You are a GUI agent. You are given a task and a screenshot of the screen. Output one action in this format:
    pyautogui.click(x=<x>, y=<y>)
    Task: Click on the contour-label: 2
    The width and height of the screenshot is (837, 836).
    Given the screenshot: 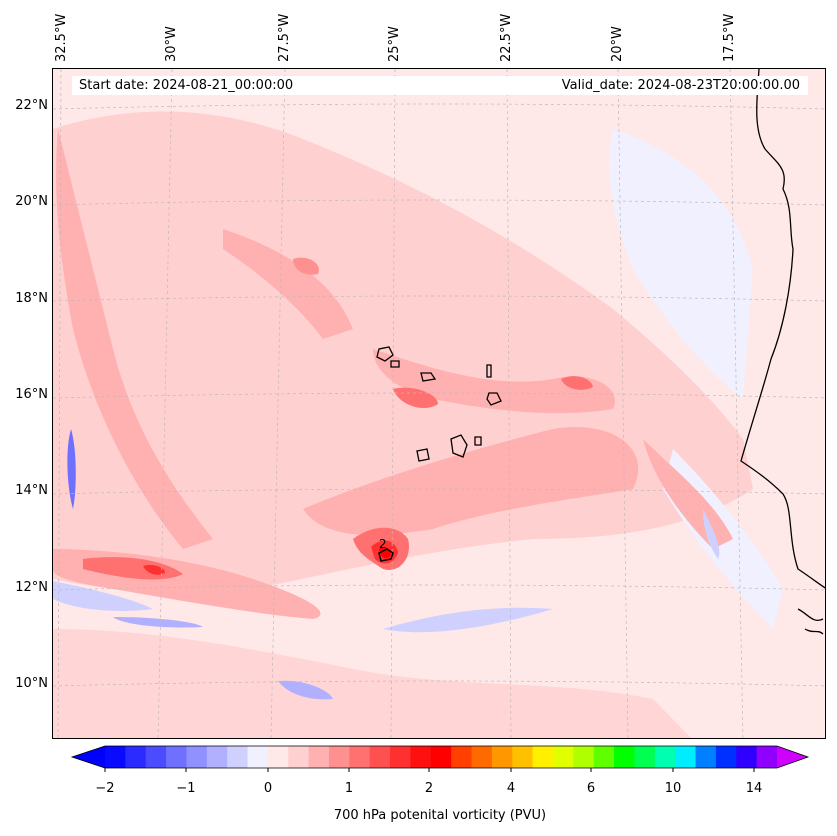 What is the action you would take?
    pyautogui.click(x=383, y=544)
    